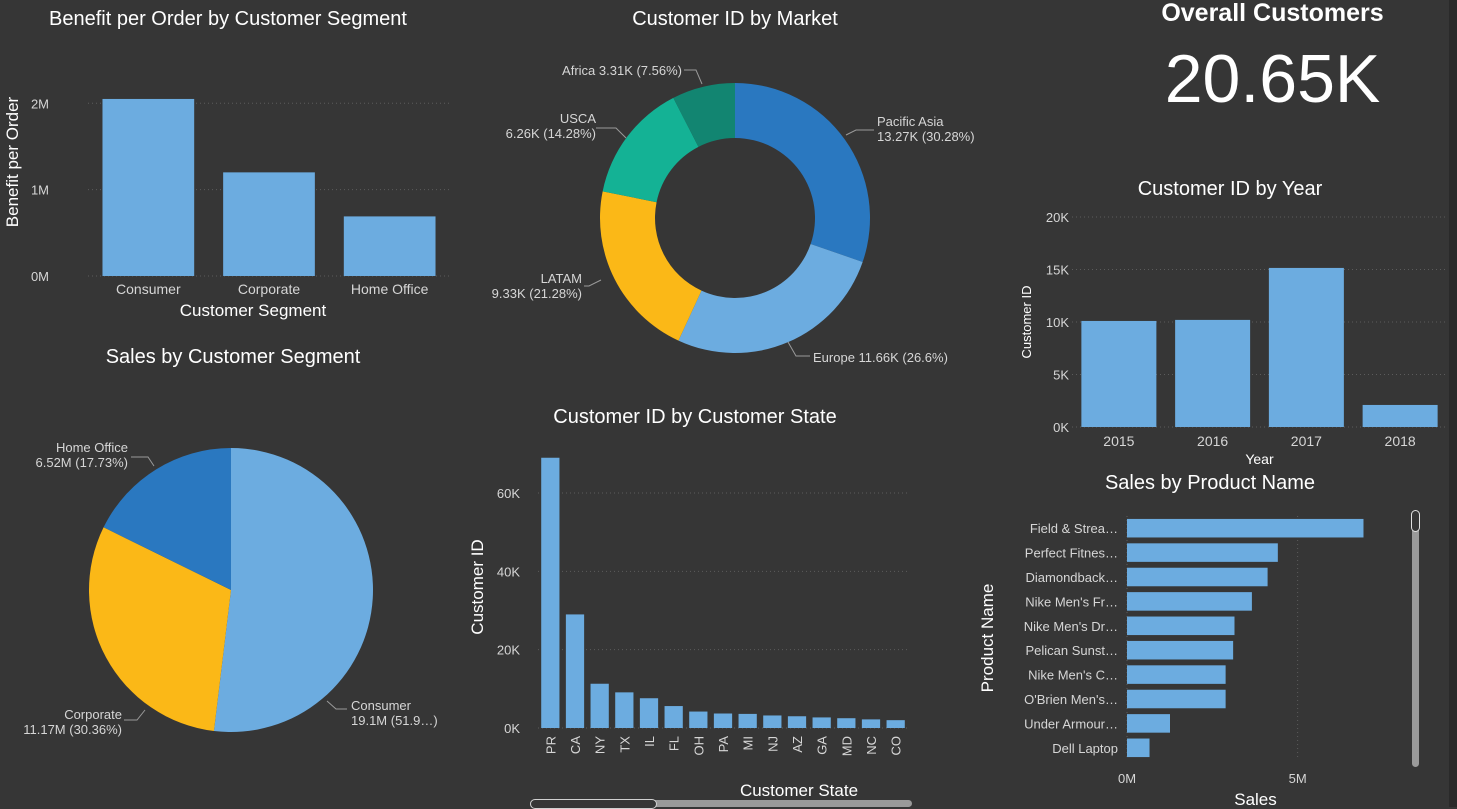 Image resolution: width=1457 pixels, height=809 pixels. What do you see at coordinates (797, 722) in the screenshot?
I see `bar-az` at bounding box center [797, 722].